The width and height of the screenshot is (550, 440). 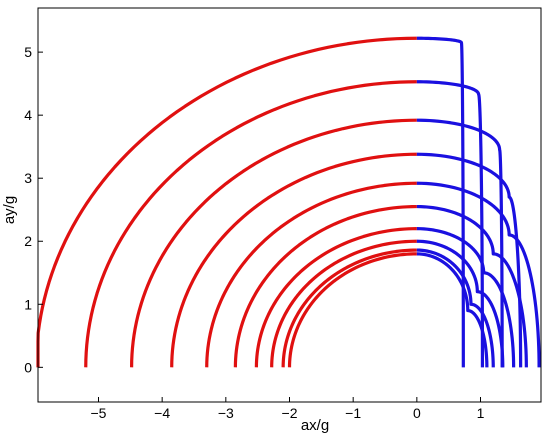 I want to click on y-tick-label: 5, so click(x=28, y=52).